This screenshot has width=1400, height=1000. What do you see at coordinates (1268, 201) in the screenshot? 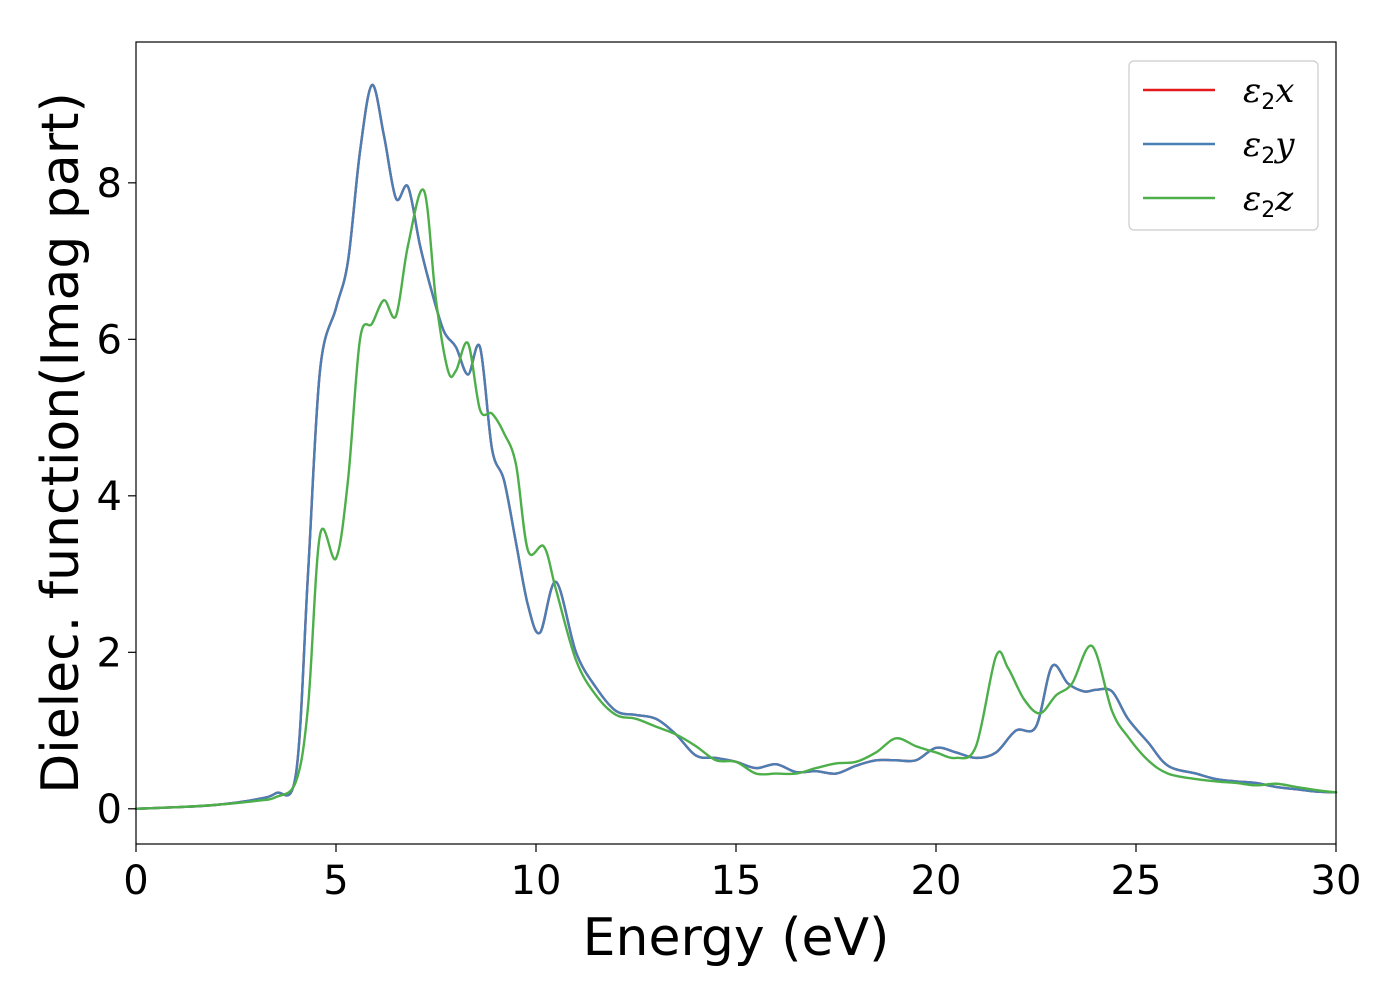
I see `legend-label-z: ε2z` at bounding box center [1268, 201].